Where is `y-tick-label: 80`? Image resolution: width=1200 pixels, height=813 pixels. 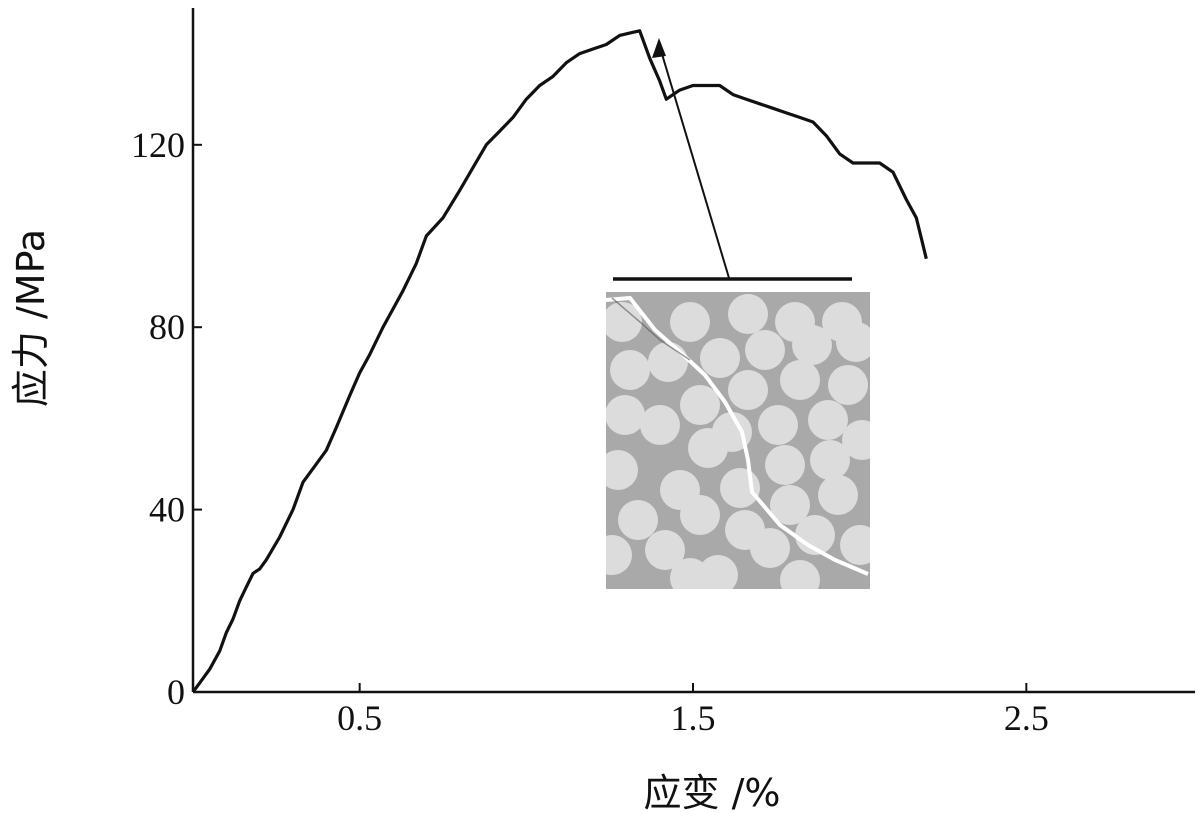
y-tick-label: 80 is located at coordinates (167, 327).